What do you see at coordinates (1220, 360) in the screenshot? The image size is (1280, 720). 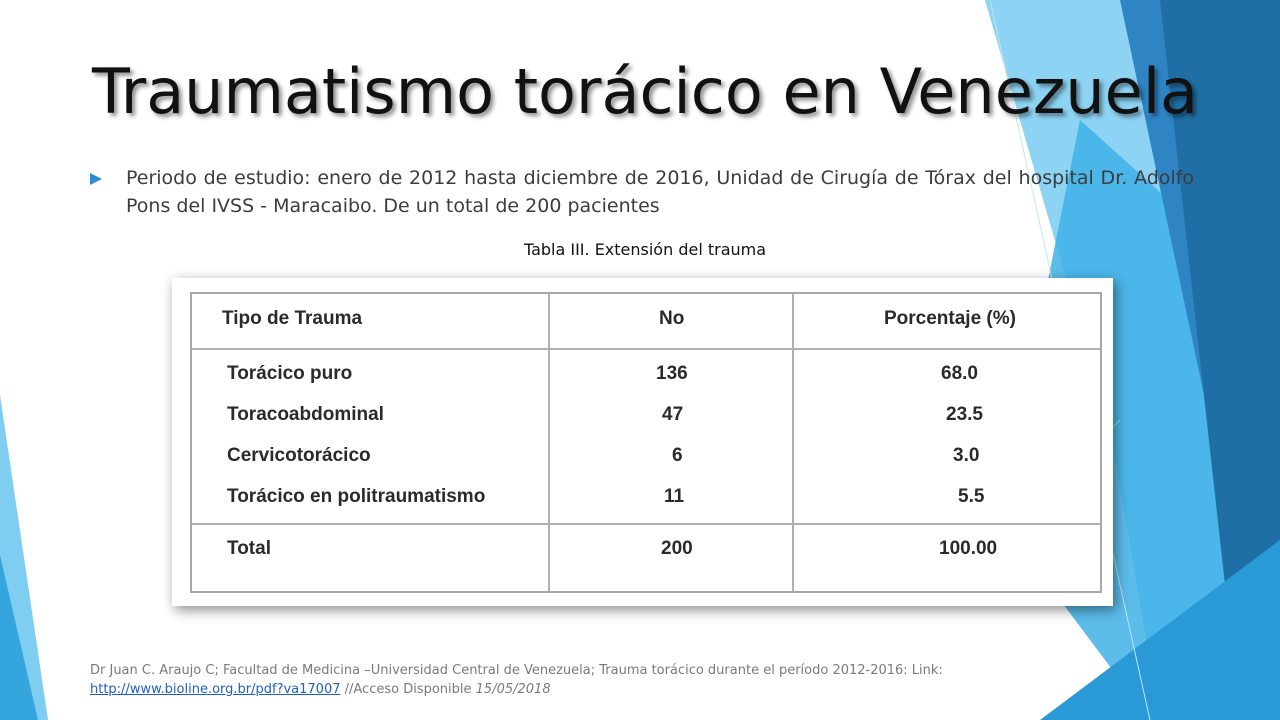 I see `right-dark-shape` at bounding box center [1220, 360].